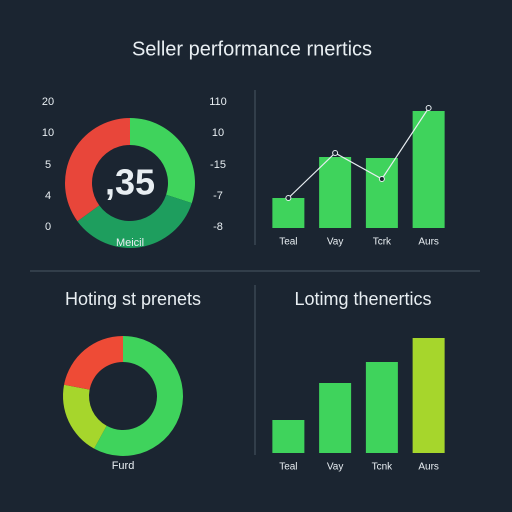 Image resolution: width=512 pixels, height=512 pixels. Describe the element at coordinates (218, 102) in the screenshot. I see `axis-label: 110` at that location.